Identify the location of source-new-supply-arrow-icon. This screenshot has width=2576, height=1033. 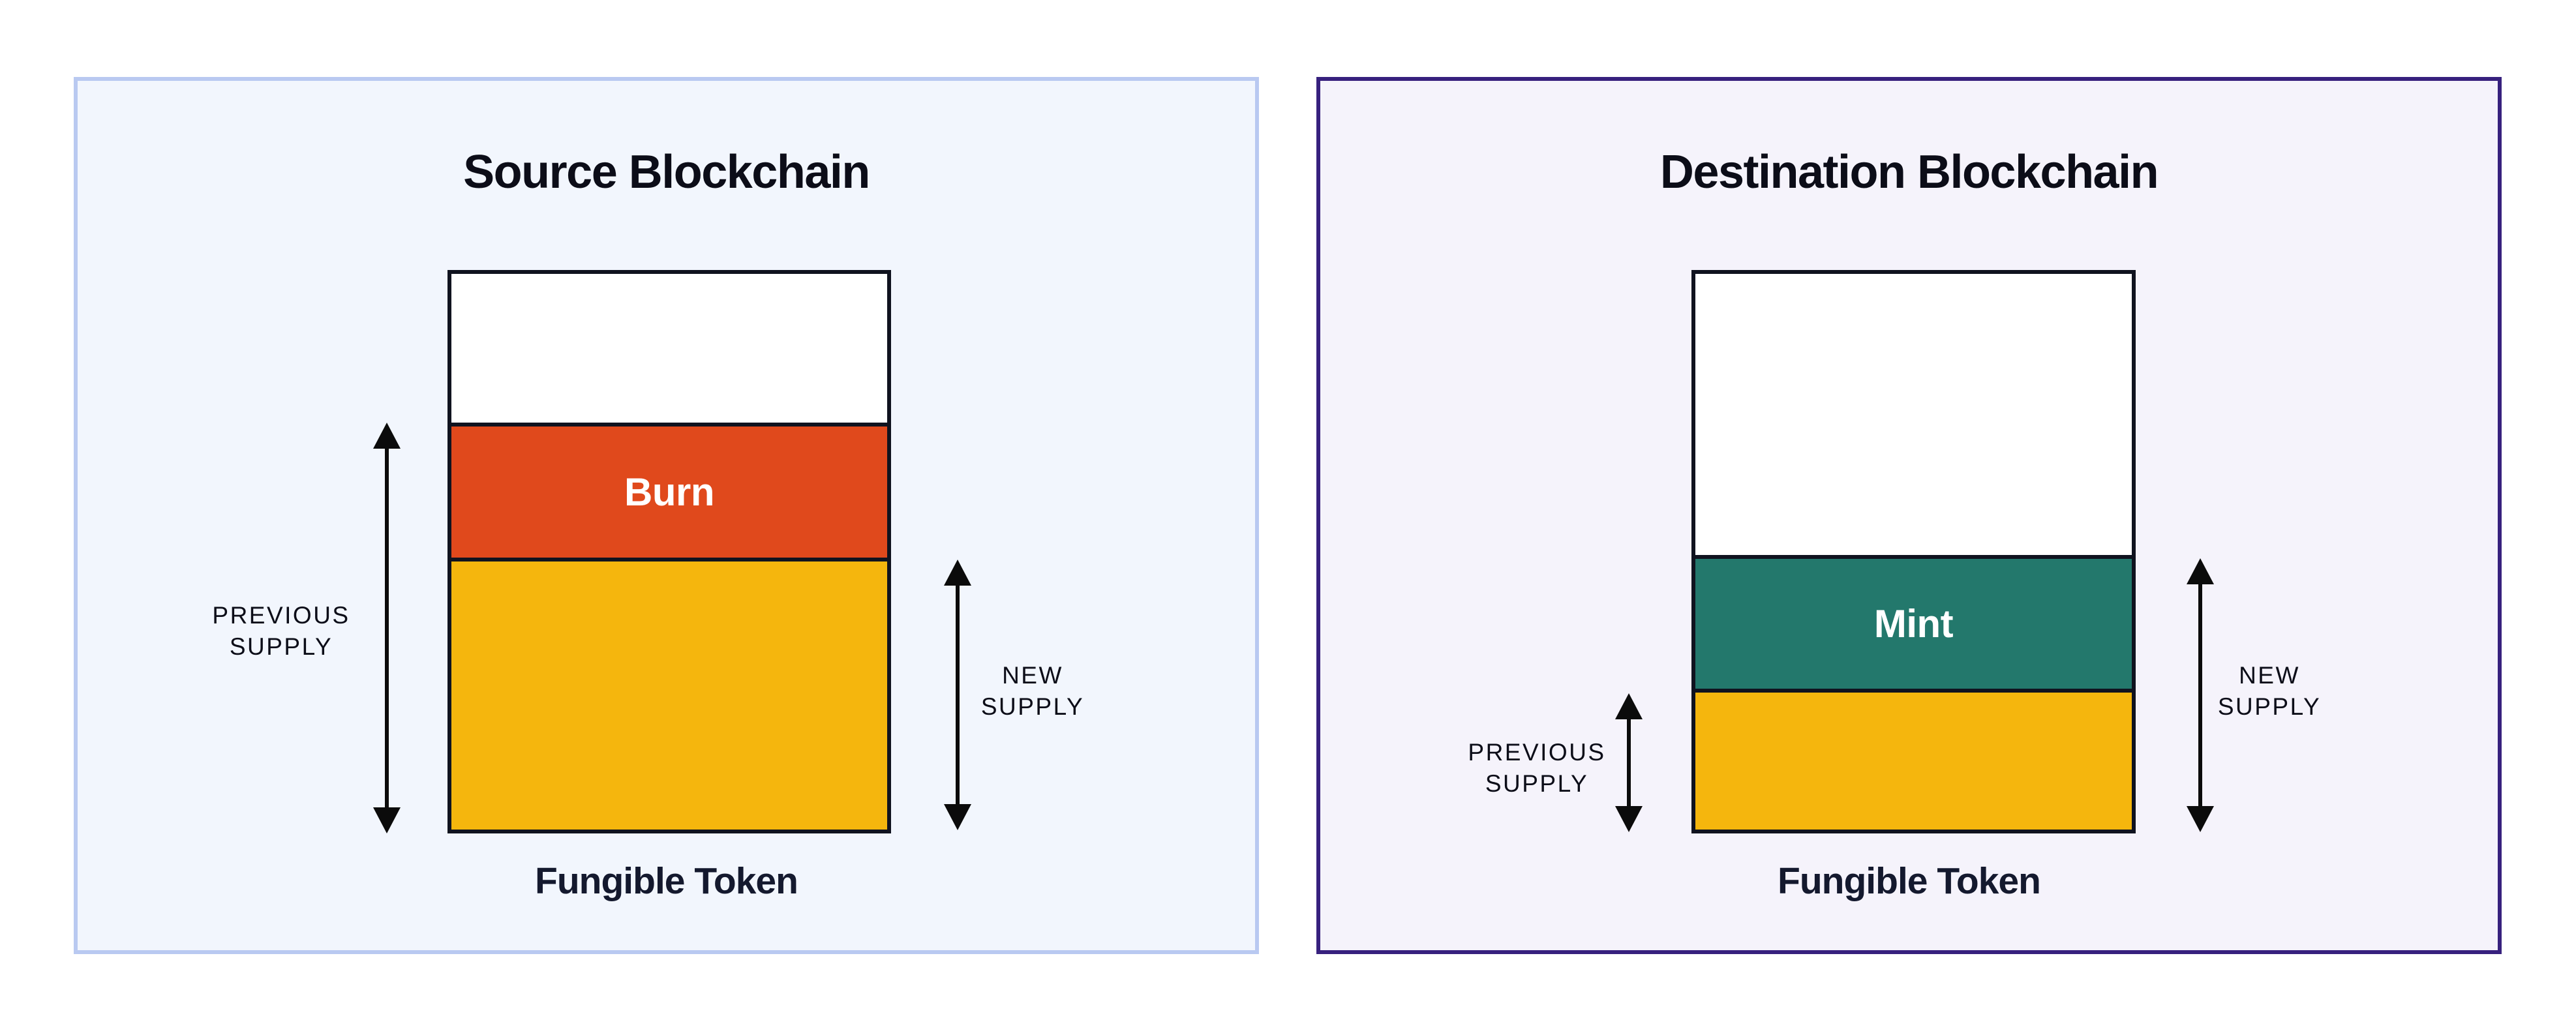
(958, 695).